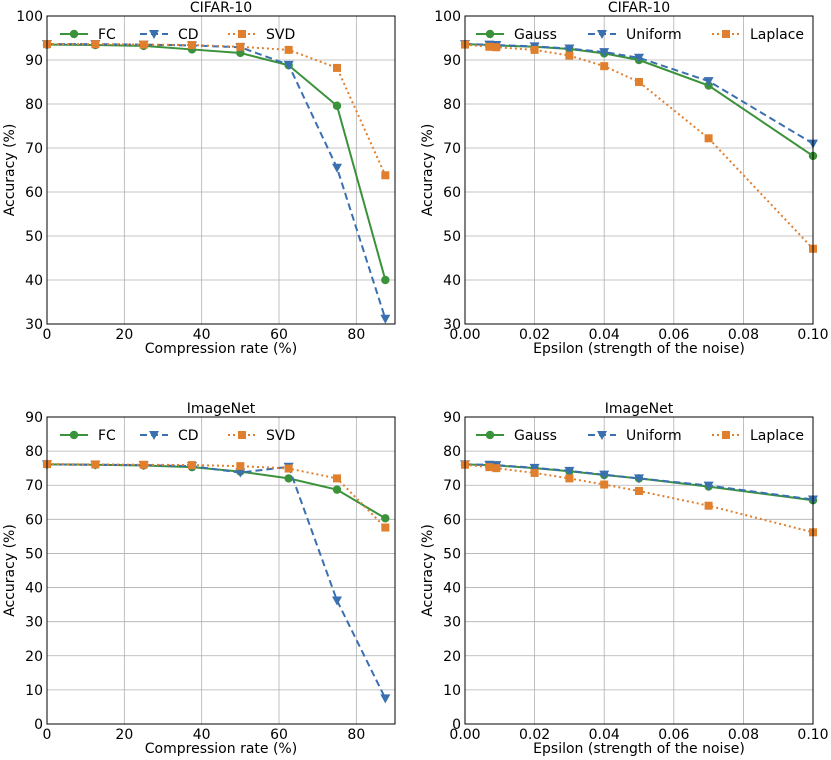  What do you see at coordinates (221, 749) in the screenshot?
I see `x-axis-label: Compression rate (%)` at bounding box center [221, 749].